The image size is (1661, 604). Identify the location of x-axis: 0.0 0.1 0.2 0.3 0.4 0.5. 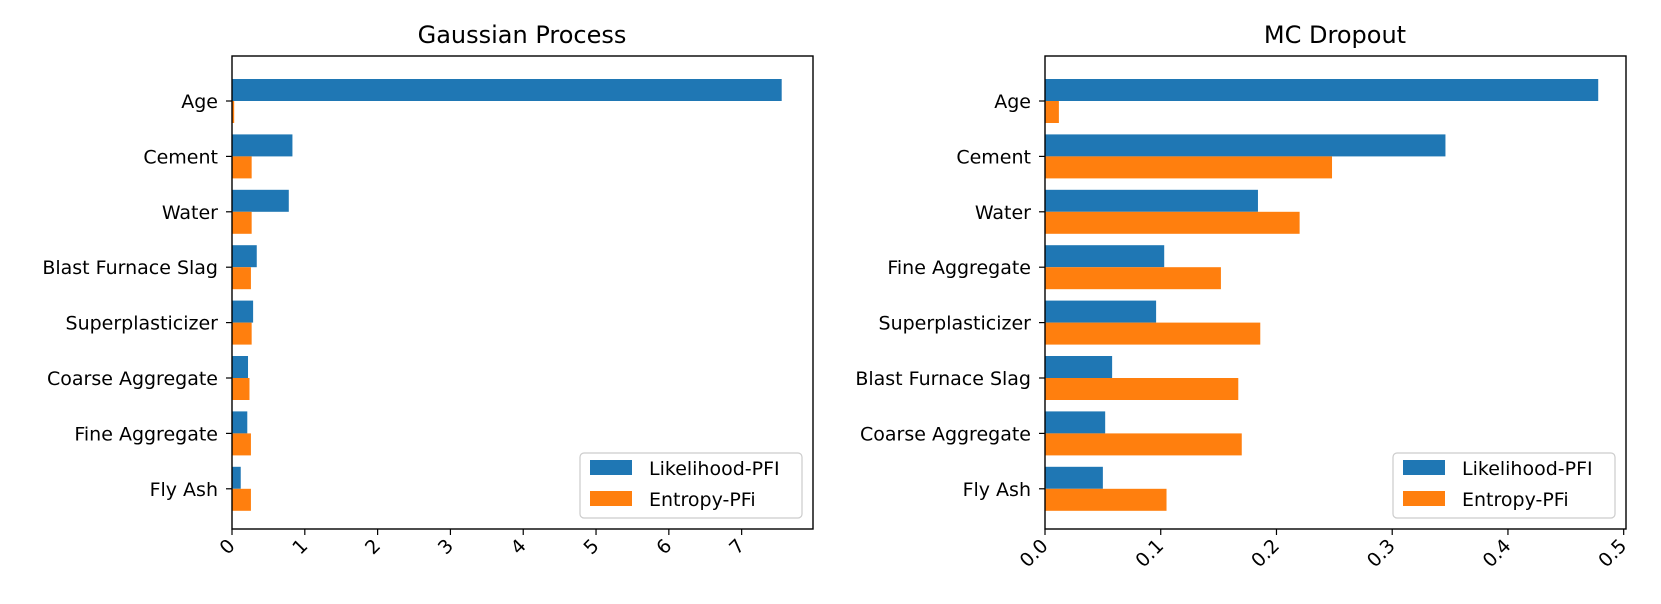
(1323, 550).